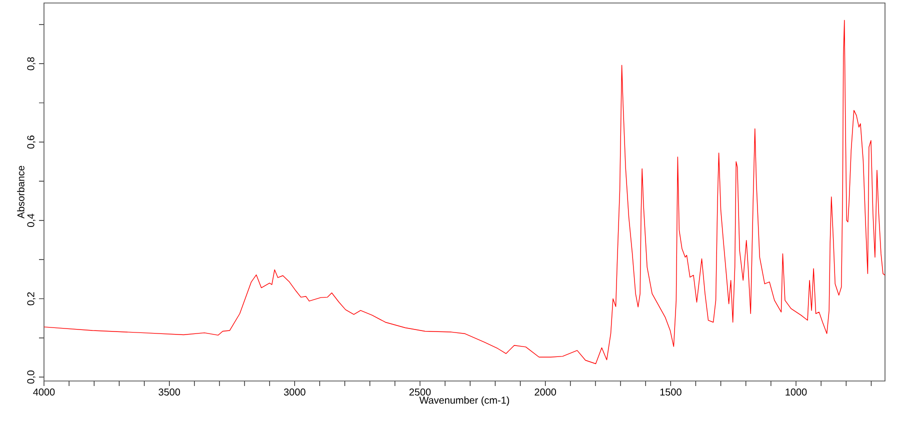  Describe the element at coordinates (545, 392) in the screenshot. I see `x-tick-label: 2000` at that location.